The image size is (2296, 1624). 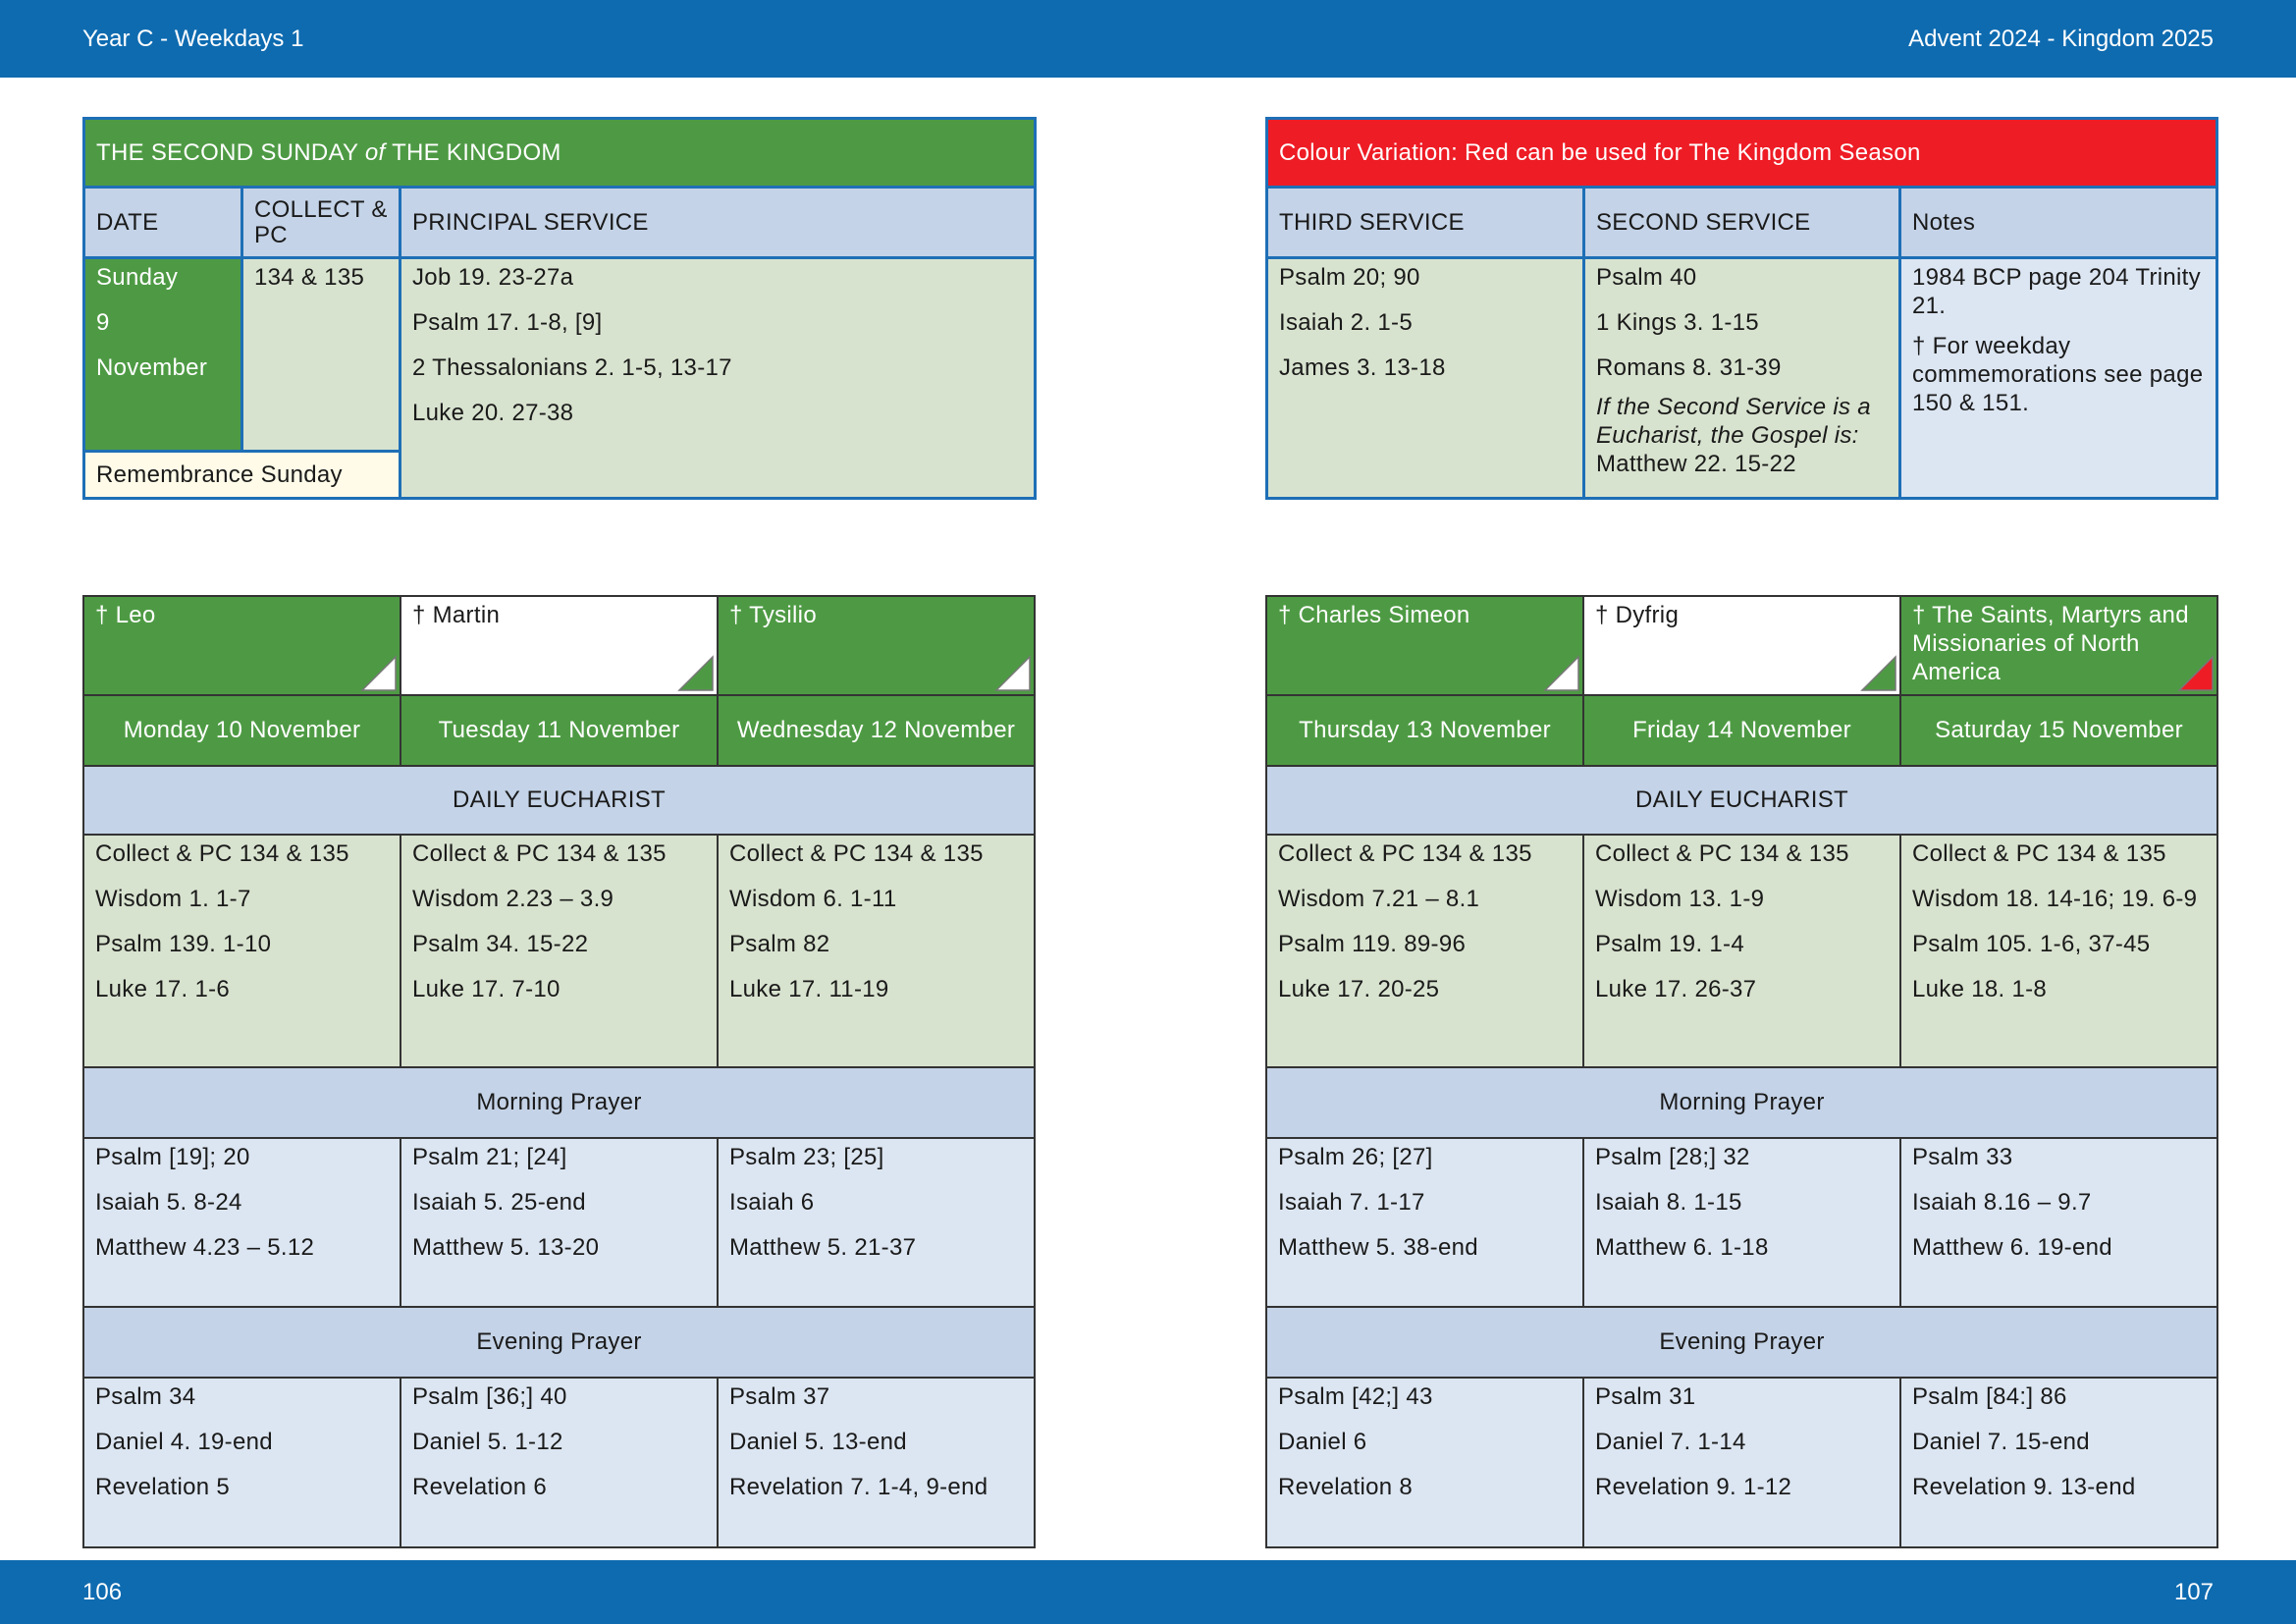 What do you see at coordinates (1349, 277) in the screenshot?
I see `reading: Psalm 20; 90` at bounding box center [1349, 277].